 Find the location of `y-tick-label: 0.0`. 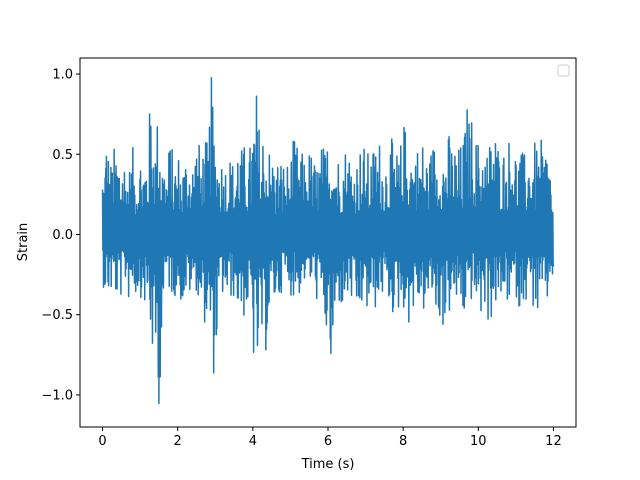

y-tick-label: 0.0 is located at coordinates (62, 235).